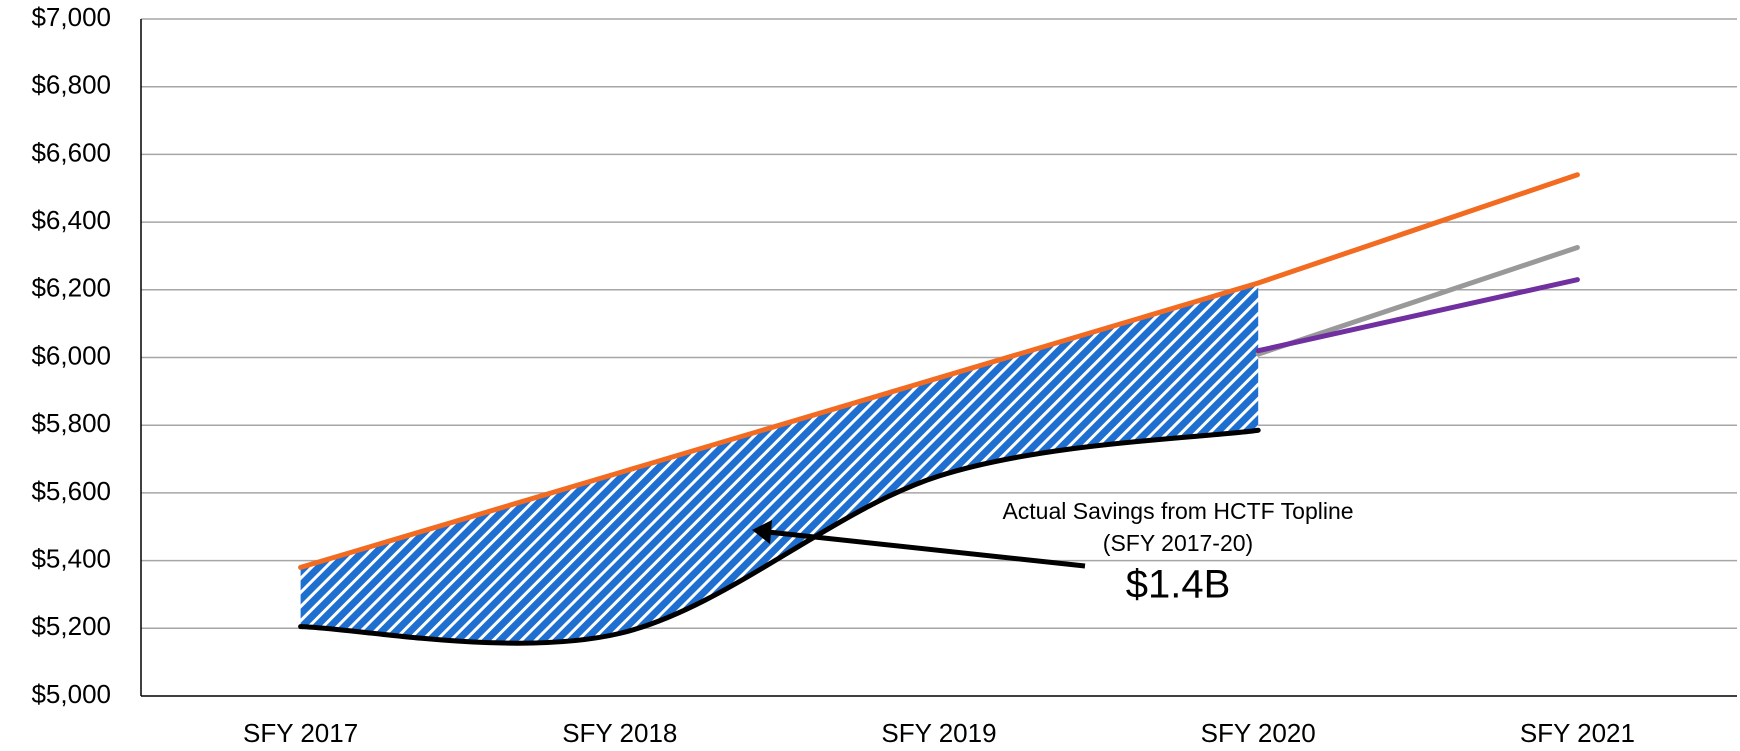 The width and height of the screenshot is (1740, 751). Describe the element at coordinates (300, 733) in the screenshot. I see `x-tick-label: SFY 2017` at that location.